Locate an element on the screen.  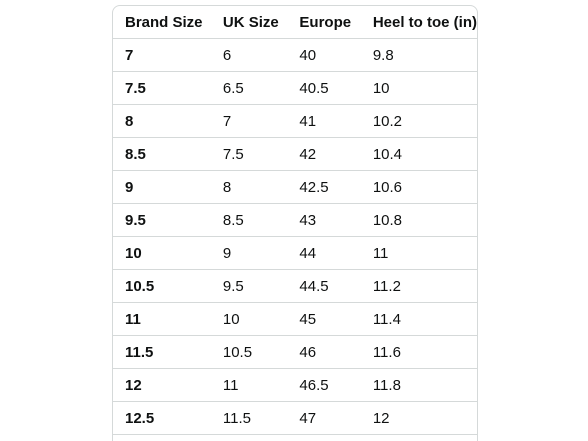
table-row: 11 10 45 11.4 is located at coordinates (295, 319).